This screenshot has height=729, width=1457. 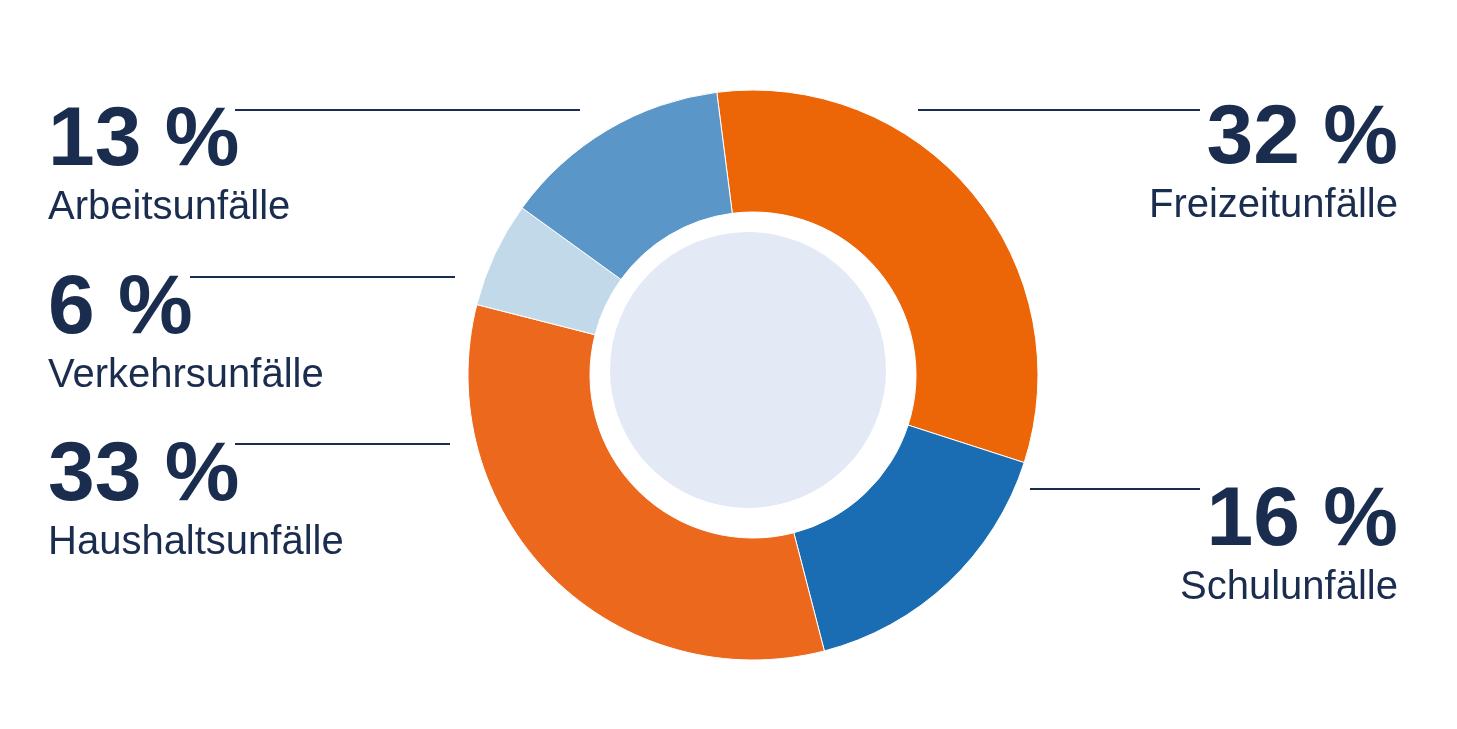 I want to click on slice-label: Haushaltsunfälle, so click(x=196, y=540).